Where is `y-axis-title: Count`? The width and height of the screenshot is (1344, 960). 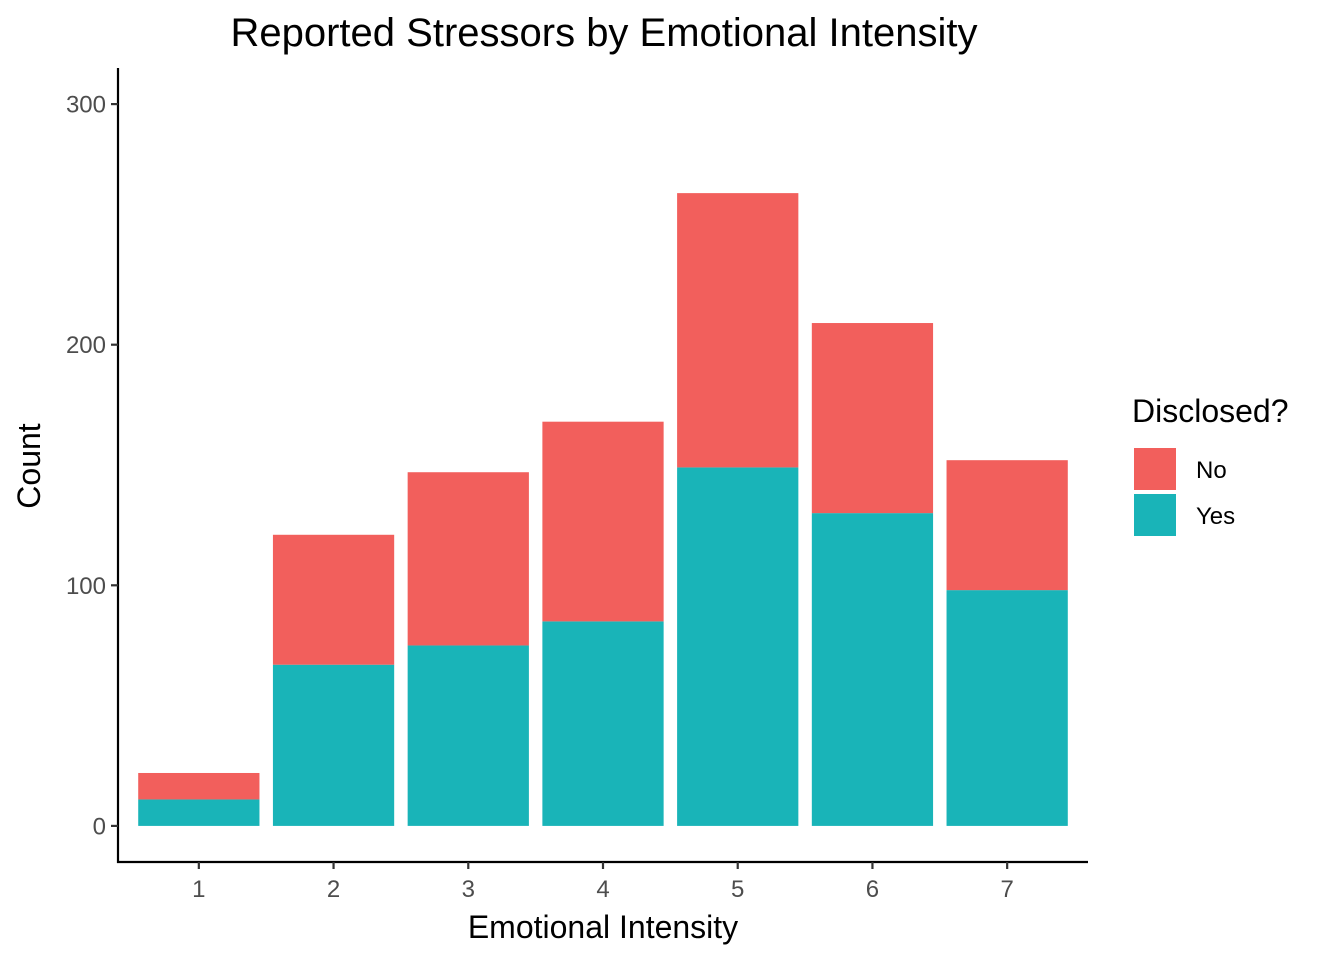 y-axis-title: Count is located at coordinates (29, 466).